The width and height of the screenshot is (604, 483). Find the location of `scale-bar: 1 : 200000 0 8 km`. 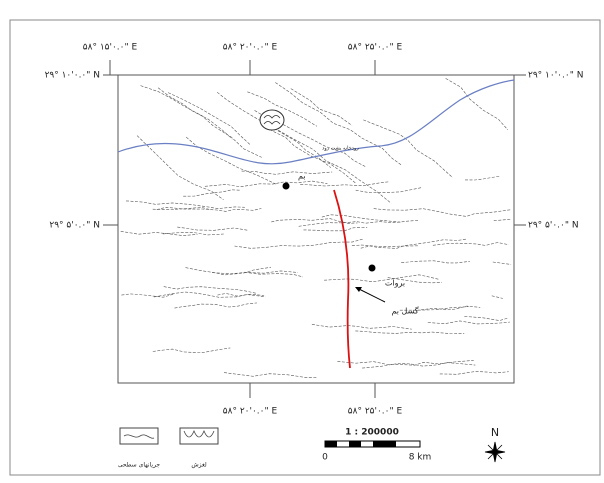

scale-bar: 1 : 200000 0 8 km is located at coordinates (376, 445).